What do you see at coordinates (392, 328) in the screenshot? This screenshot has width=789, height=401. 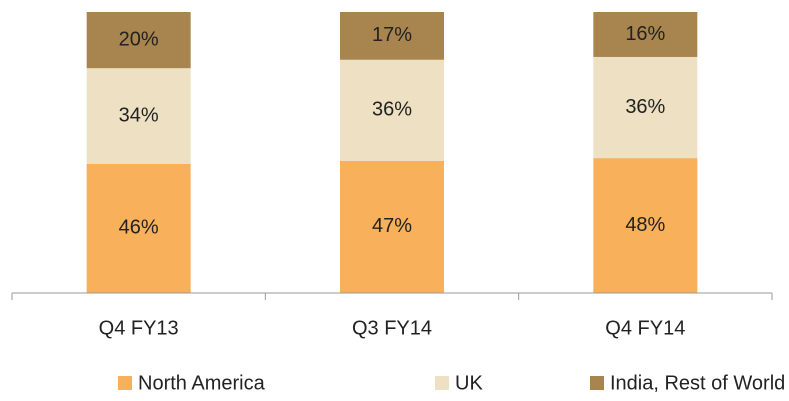 I see `x-tick-label: Q3 FY14` at bounding box center [392, 328].